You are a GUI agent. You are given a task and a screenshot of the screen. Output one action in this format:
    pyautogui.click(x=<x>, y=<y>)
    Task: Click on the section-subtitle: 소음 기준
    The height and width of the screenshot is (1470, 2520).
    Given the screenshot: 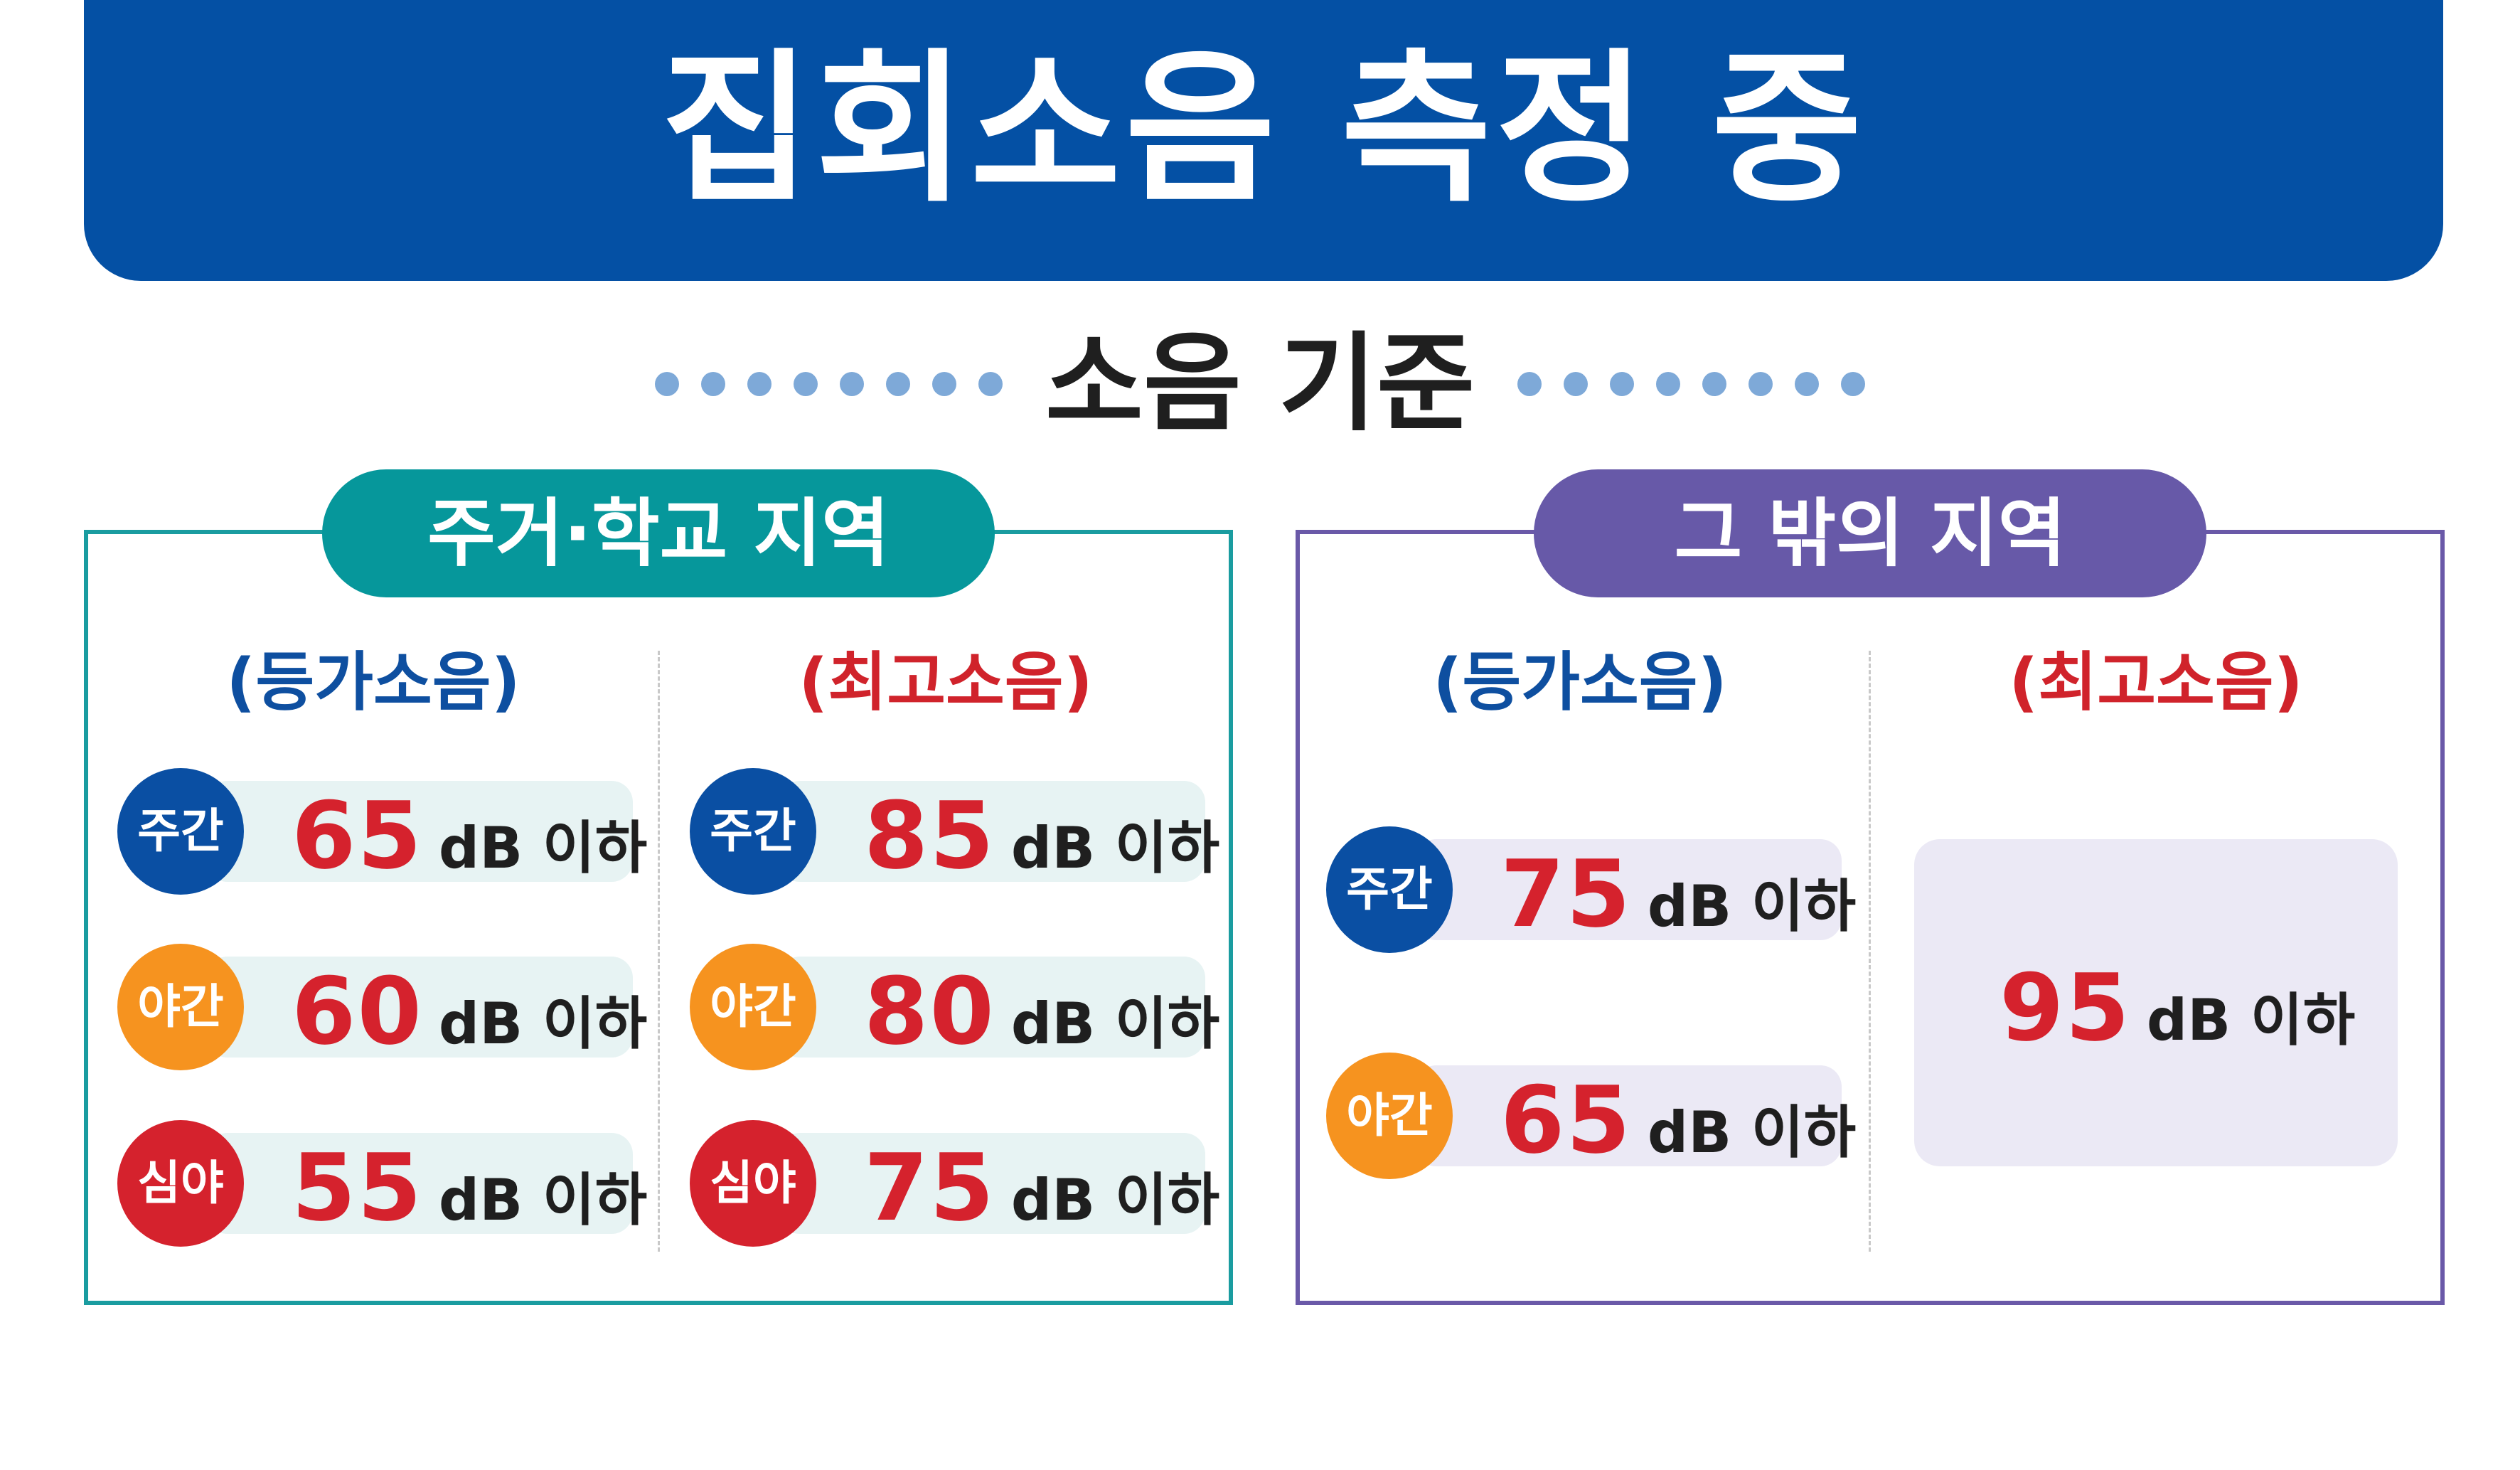 What is the action you would take?
    pyautogui.click(x=1260, y=384)
    